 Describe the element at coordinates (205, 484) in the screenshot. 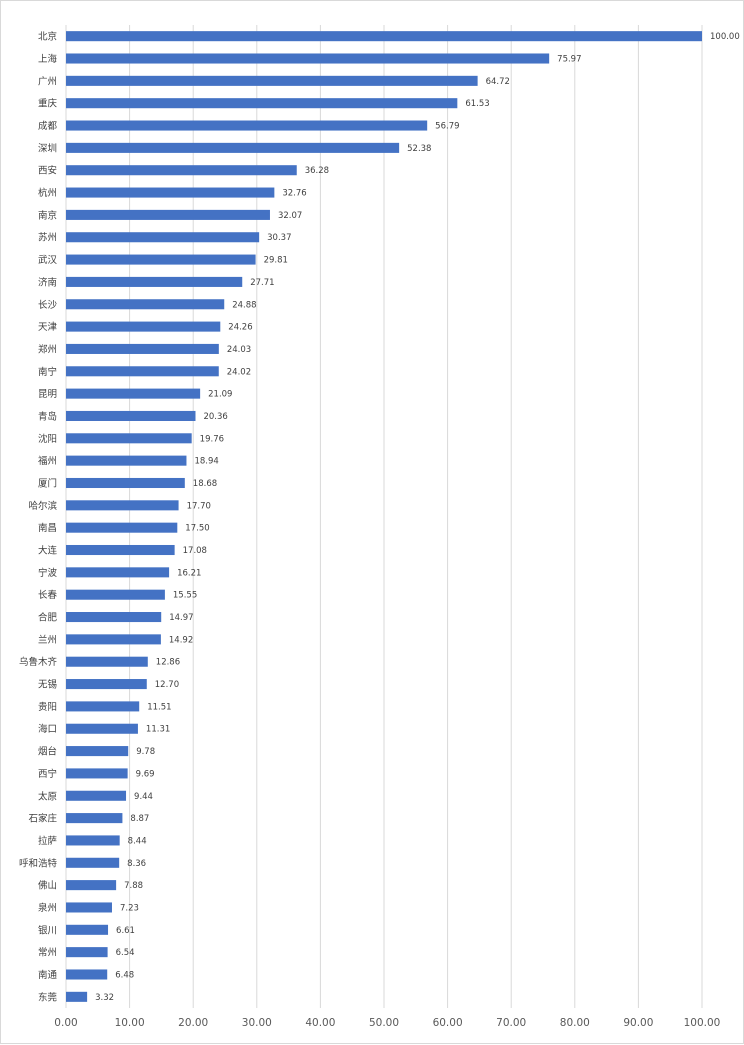

I see `value-label: 18.68` at that location.